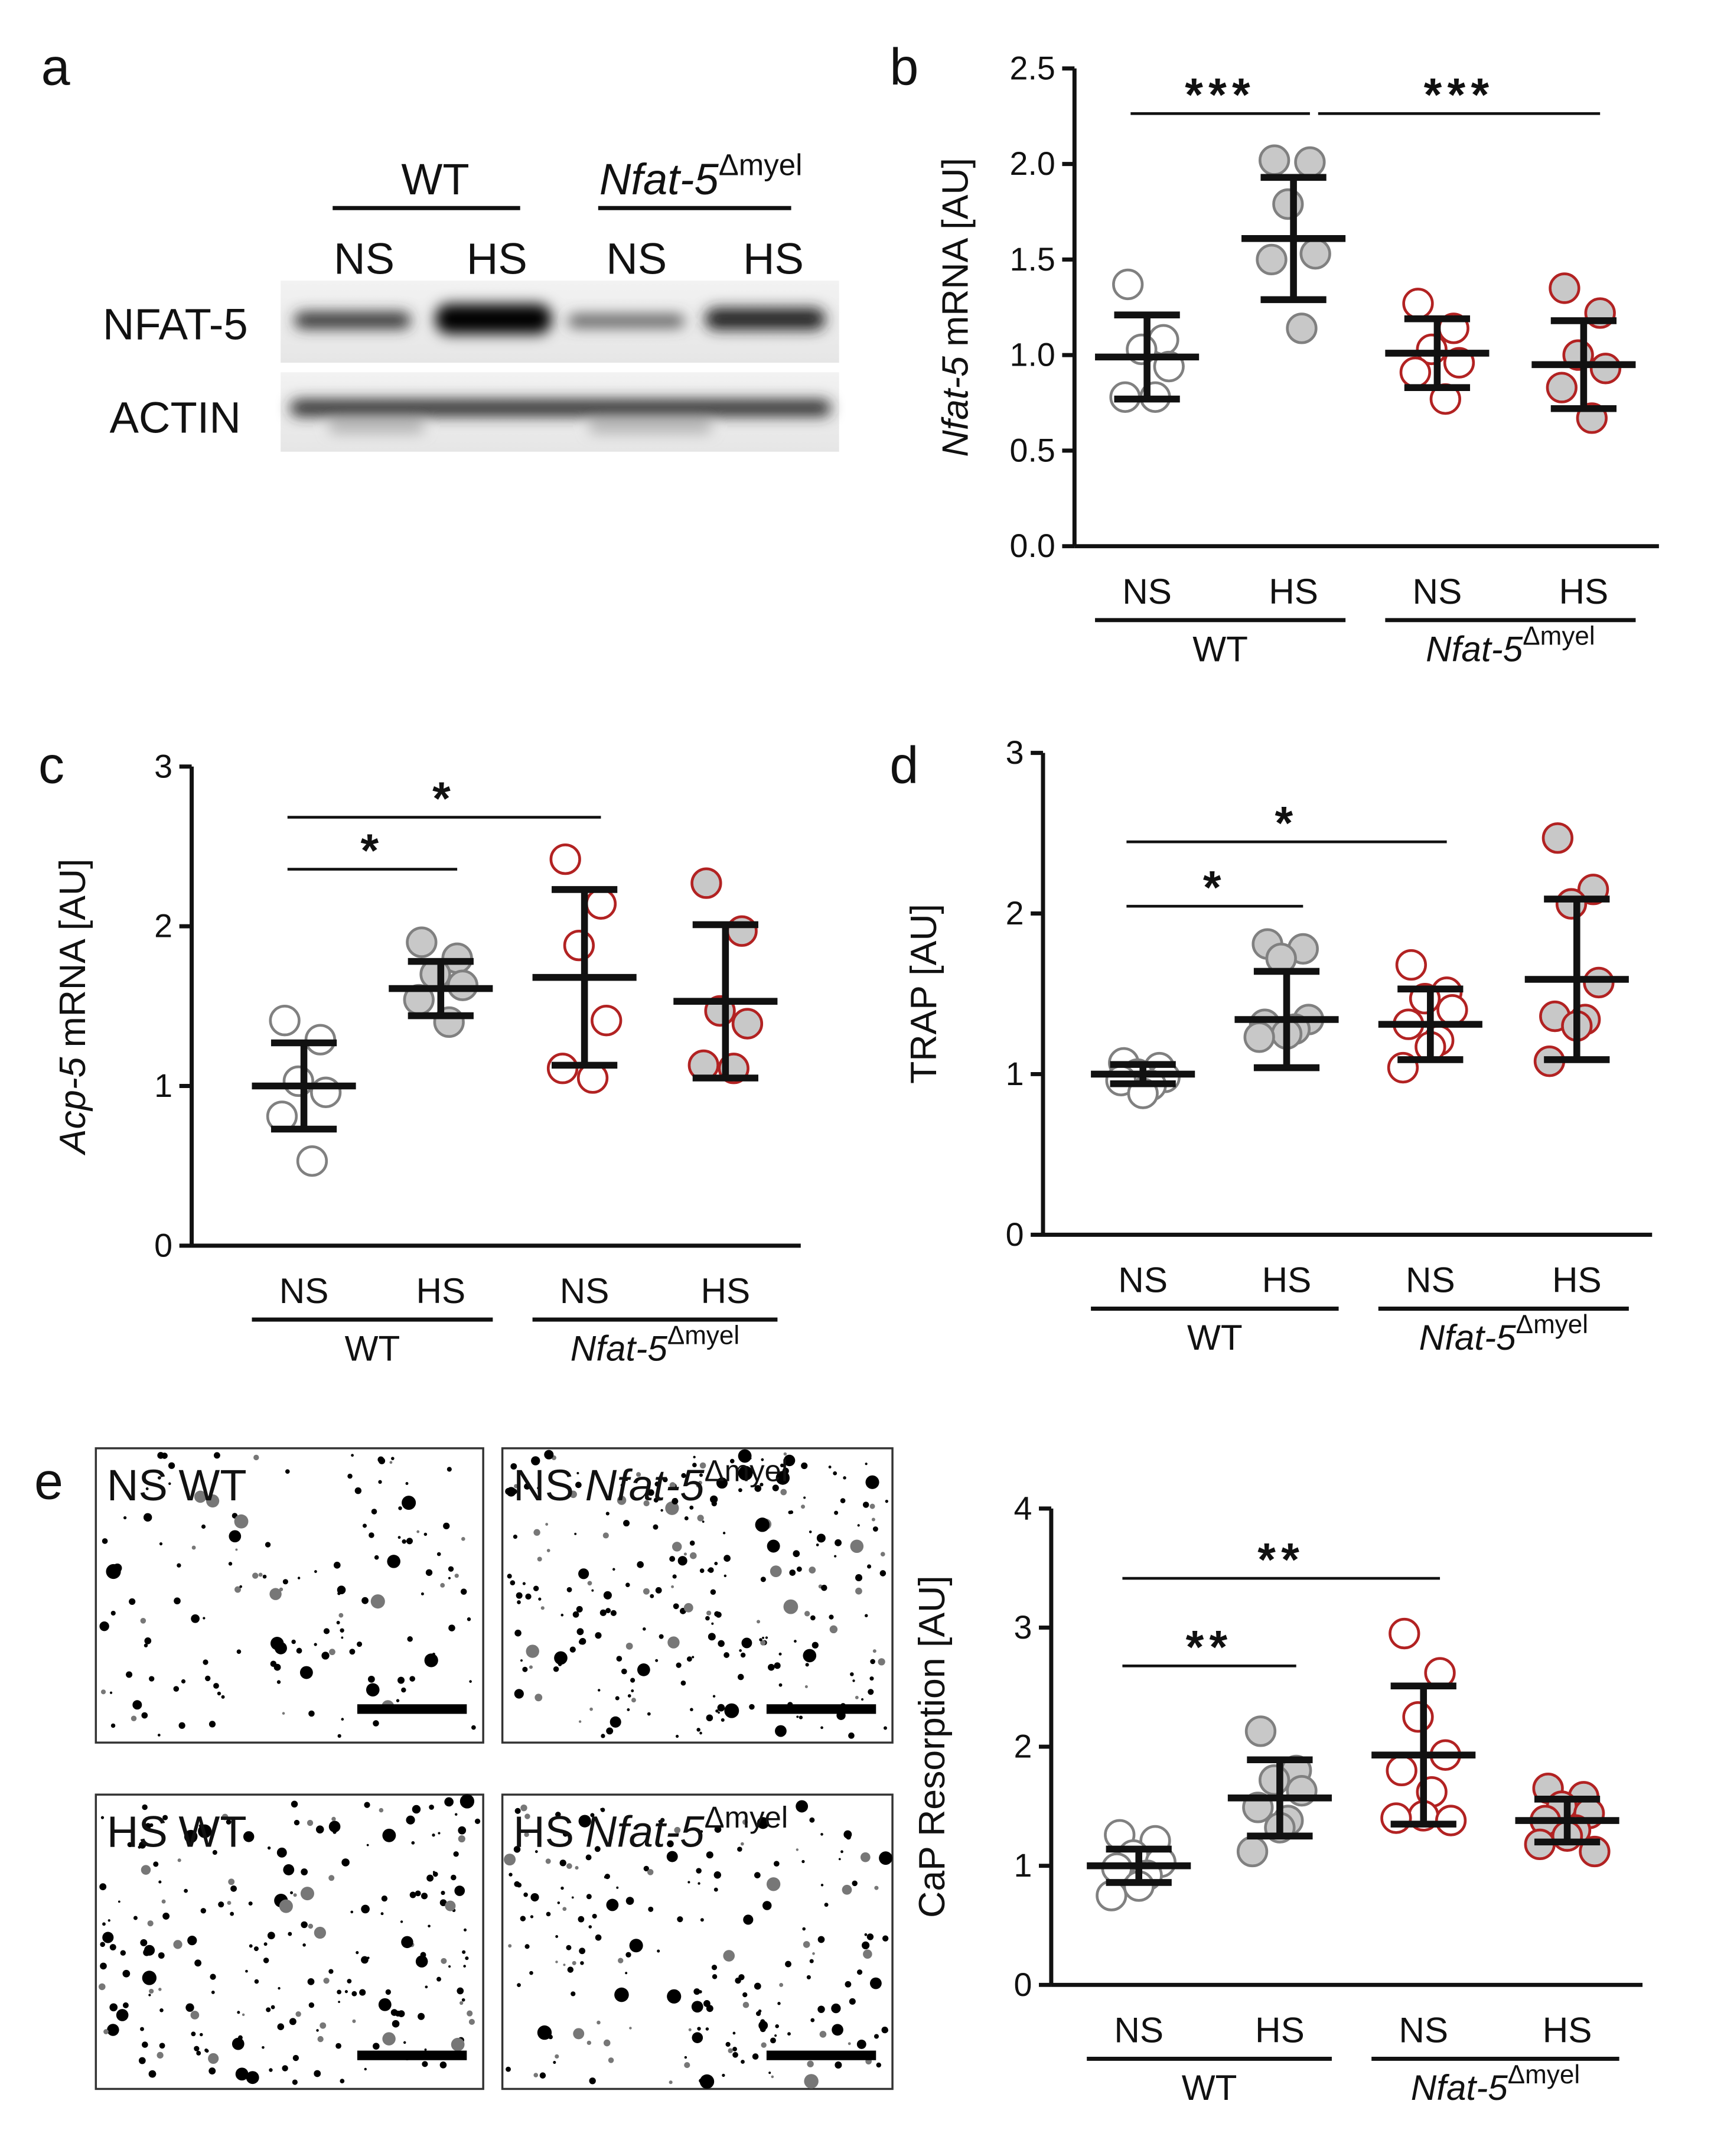 This screenshot has width=1711, height=2156. What do you see at coordinates (137, 1831) in the screenshot?
I see `condition: HS` at bounding box center [137, 1831].